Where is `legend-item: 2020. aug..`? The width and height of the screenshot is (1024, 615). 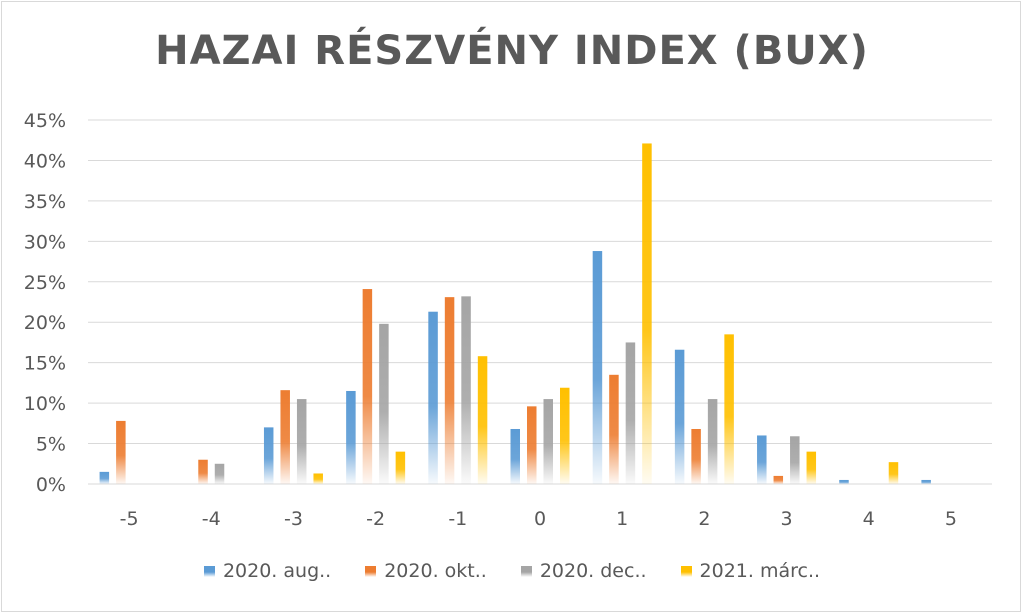 legend-item: 2020. aug.. is located at coordinates (267, 571).